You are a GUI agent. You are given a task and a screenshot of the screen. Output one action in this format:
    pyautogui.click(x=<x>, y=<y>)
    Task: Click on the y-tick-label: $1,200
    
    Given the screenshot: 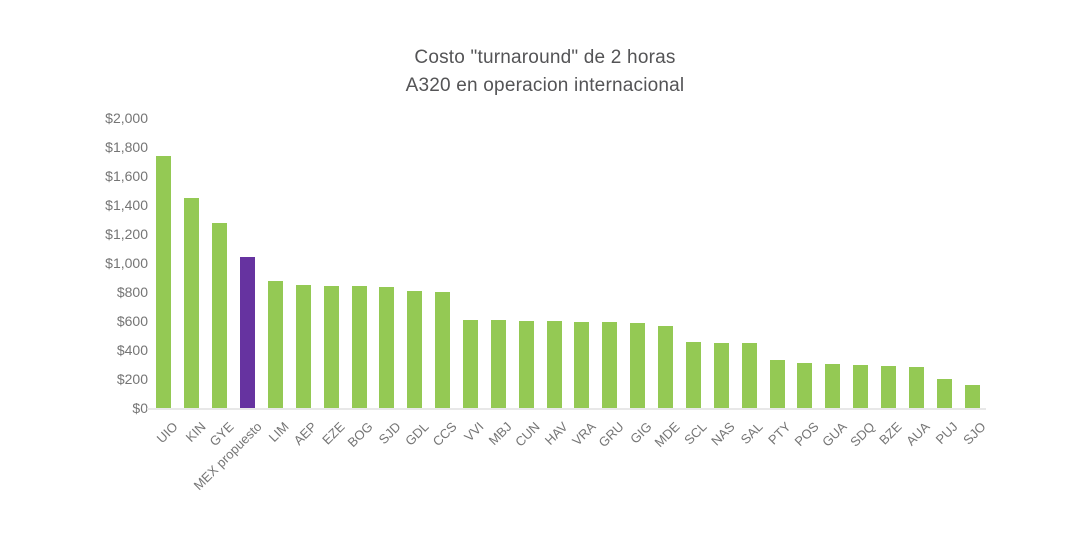 What is the action you would take?
    pyautogui.click(x=126, y=234)
    